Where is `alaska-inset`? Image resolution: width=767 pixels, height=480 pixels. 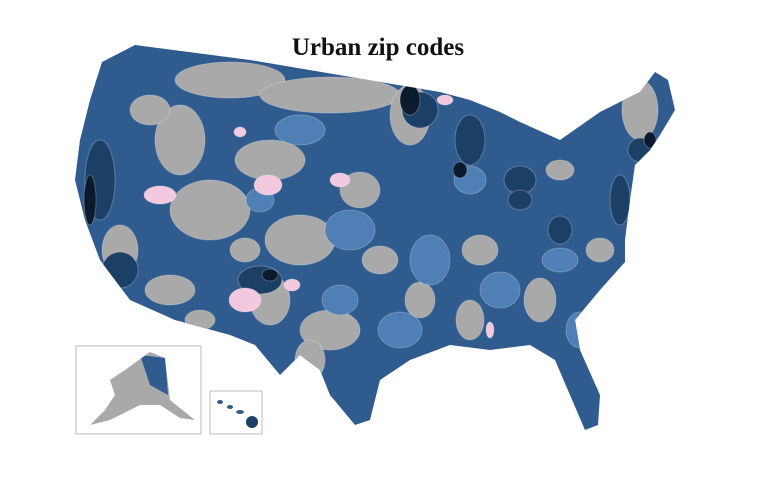
alaska-inset is located at coordinates (138, 390).